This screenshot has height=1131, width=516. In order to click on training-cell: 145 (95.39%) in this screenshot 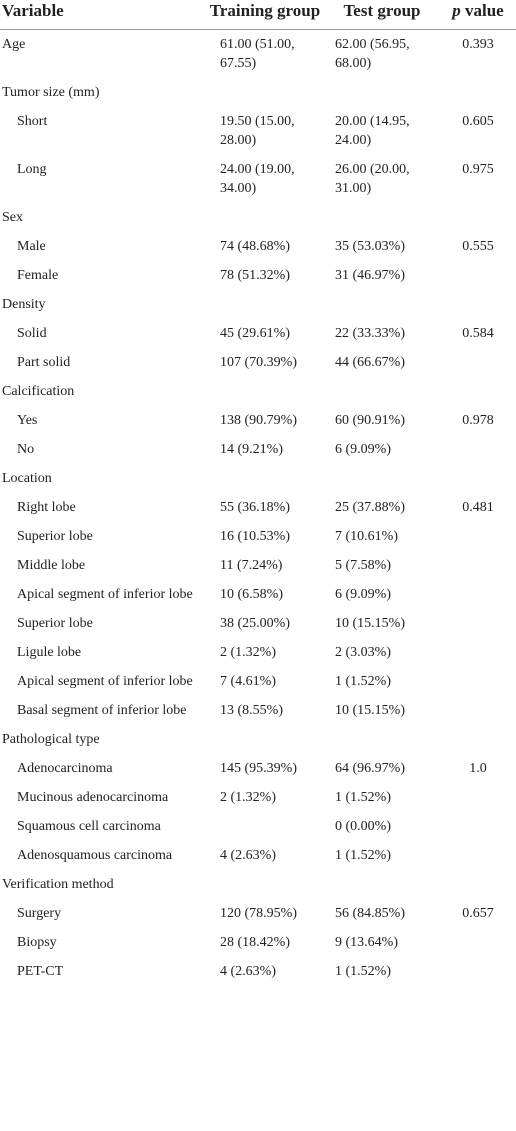, I will do `click(258, 768)`.